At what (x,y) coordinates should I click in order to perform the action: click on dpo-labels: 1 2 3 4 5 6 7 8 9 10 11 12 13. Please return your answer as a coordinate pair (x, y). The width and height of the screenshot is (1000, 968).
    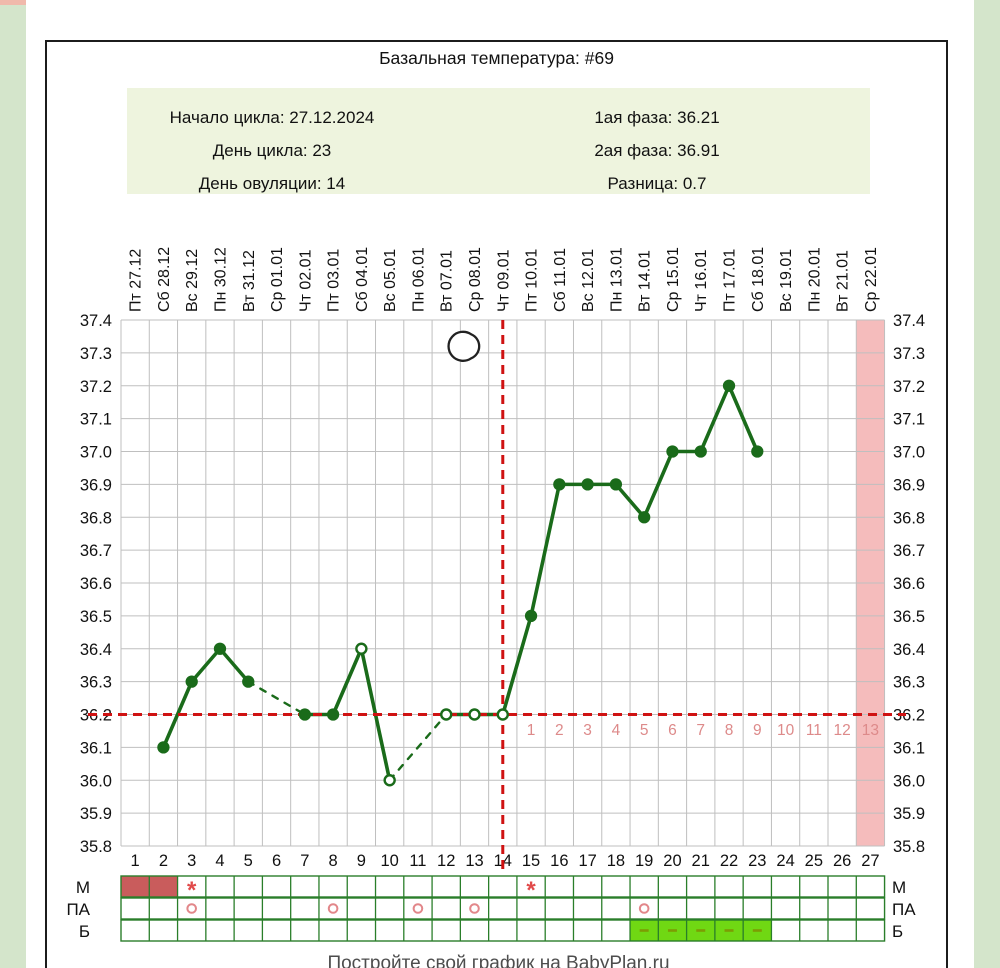
    Looking at the image, I should click on (703, 730).